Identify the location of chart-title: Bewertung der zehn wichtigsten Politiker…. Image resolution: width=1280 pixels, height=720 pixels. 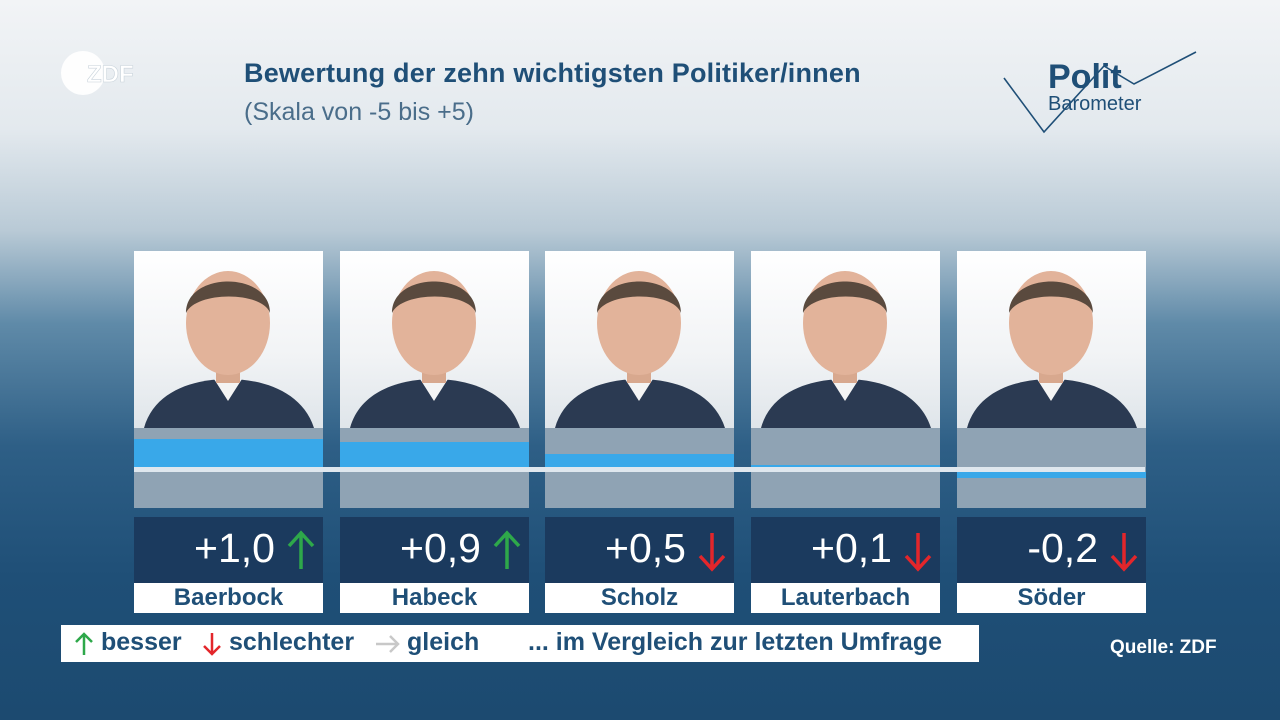
(552, 73).